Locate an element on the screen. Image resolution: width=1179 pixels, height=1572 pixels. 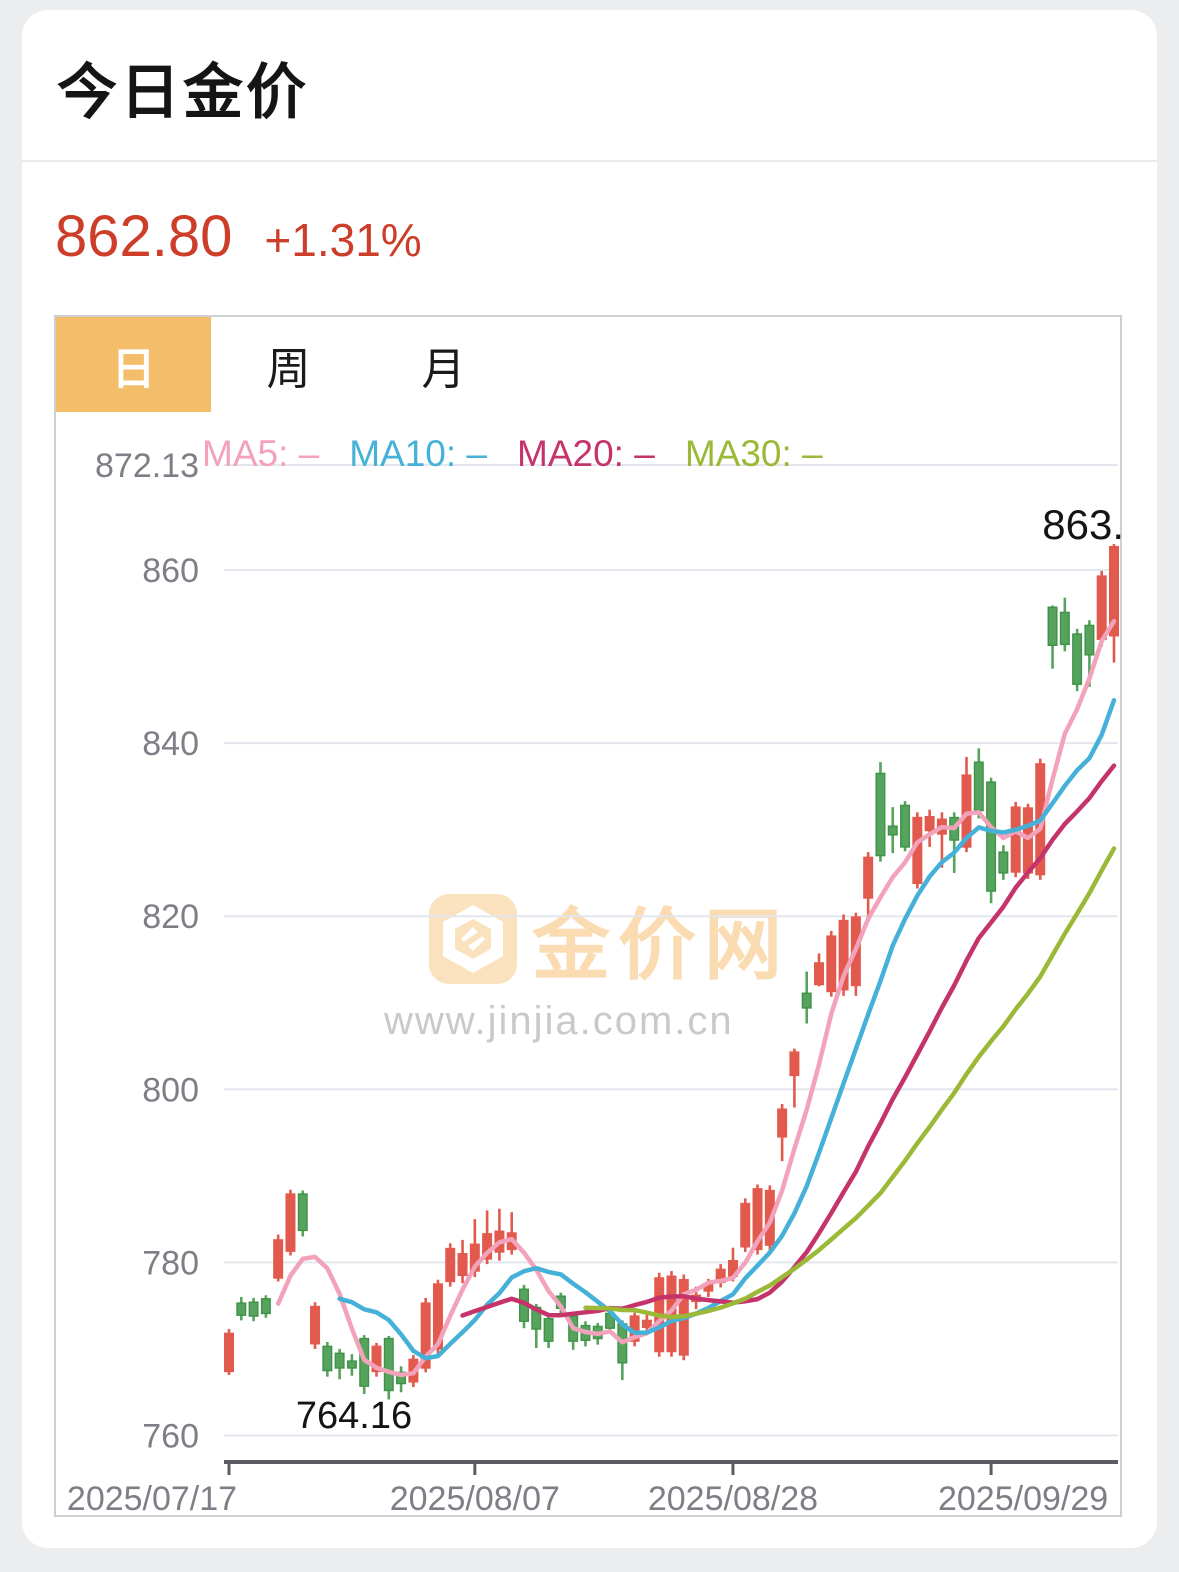
tab-day: 日 is located at coordinates (133, 364).